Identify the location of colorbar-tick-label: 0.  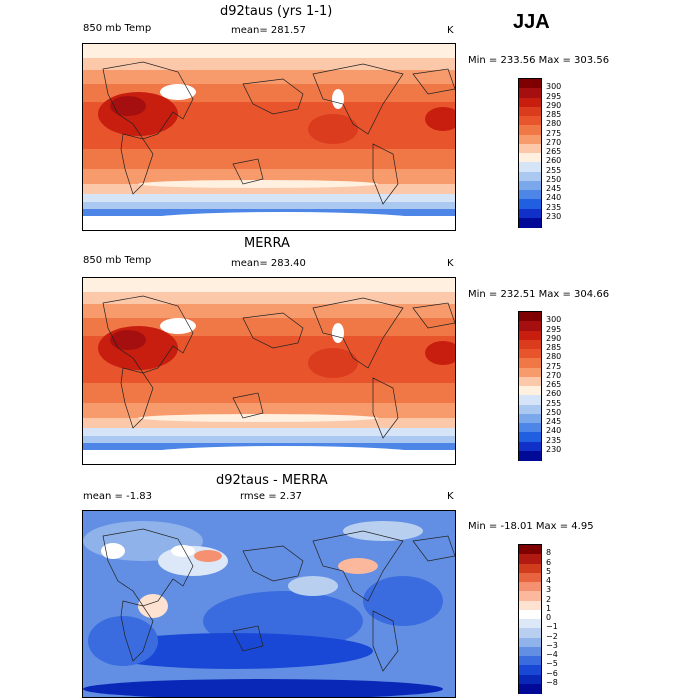
(549, 617).